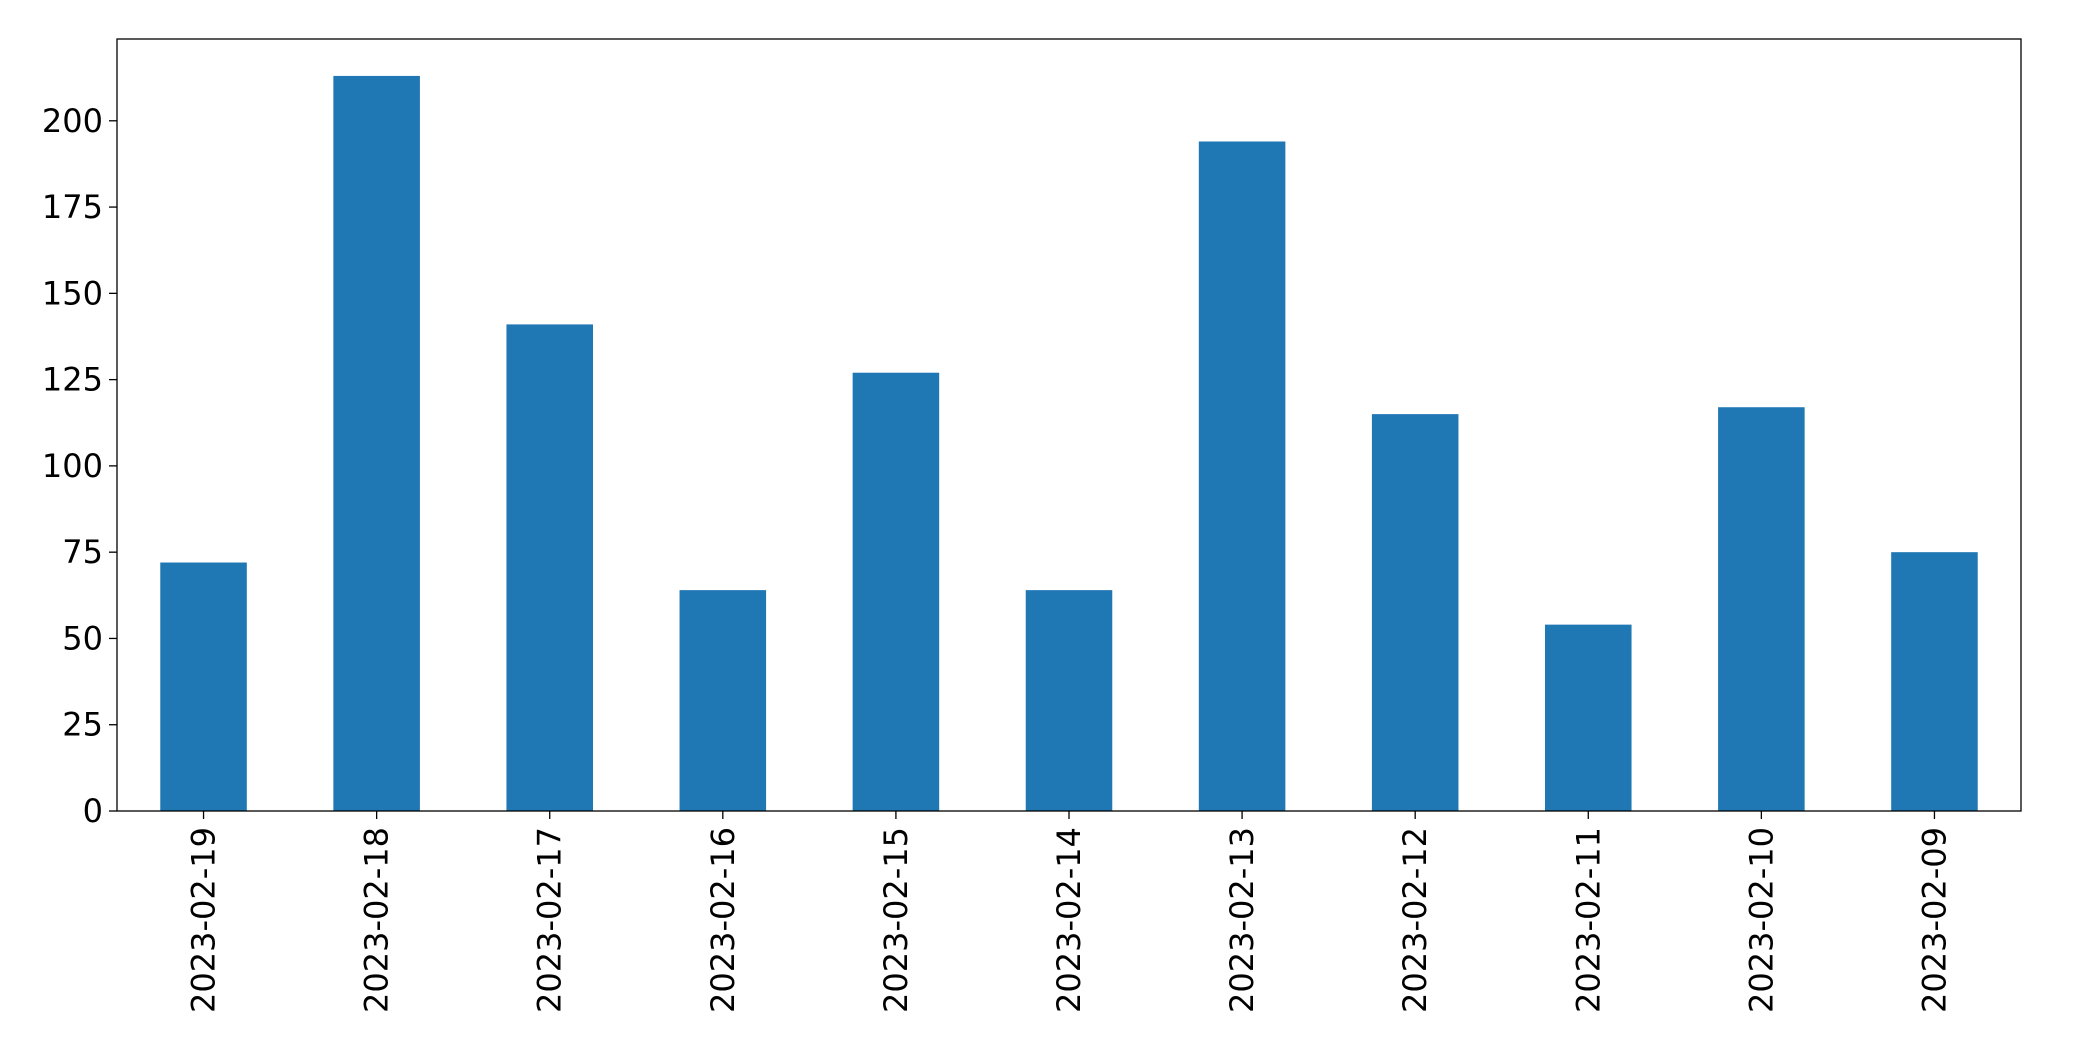  I want to click on y-tick-label: 0, so click(93, 811).